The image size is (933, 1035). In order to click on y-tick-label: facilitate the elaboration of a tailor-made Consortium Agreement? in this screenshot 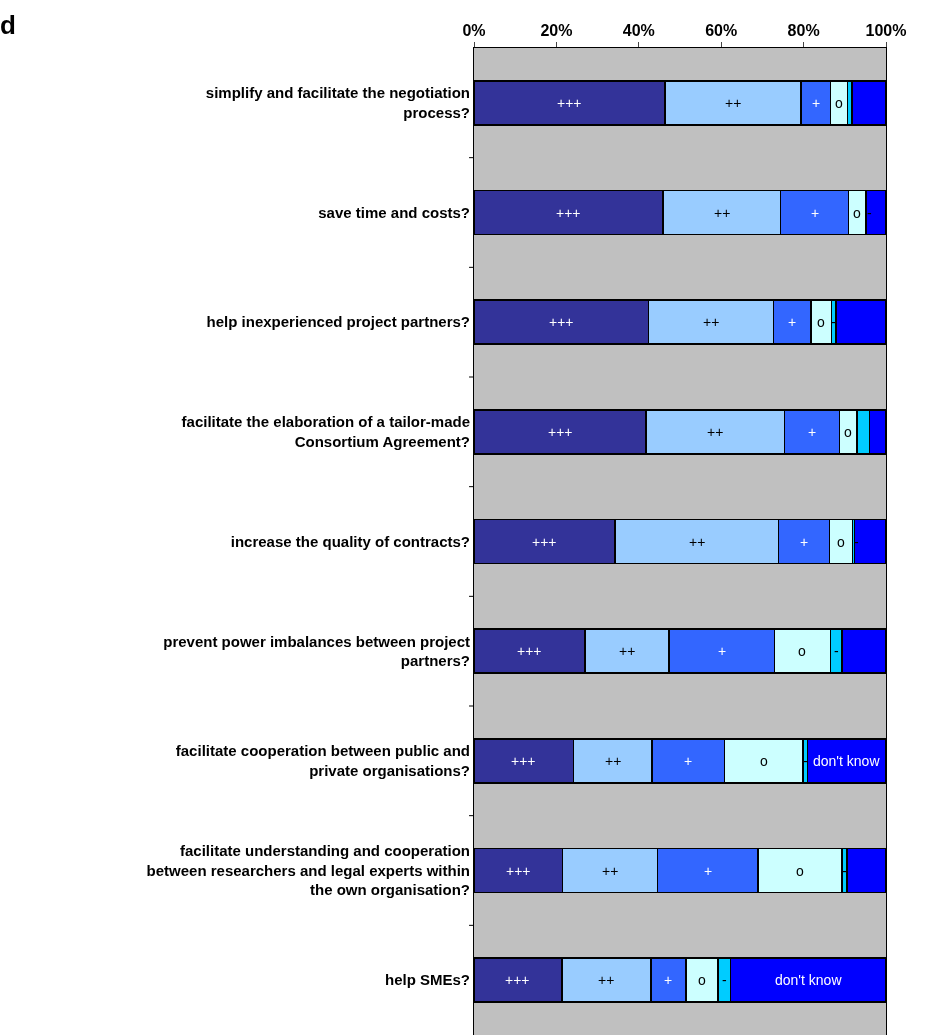, I will do `click(325, 431)`.